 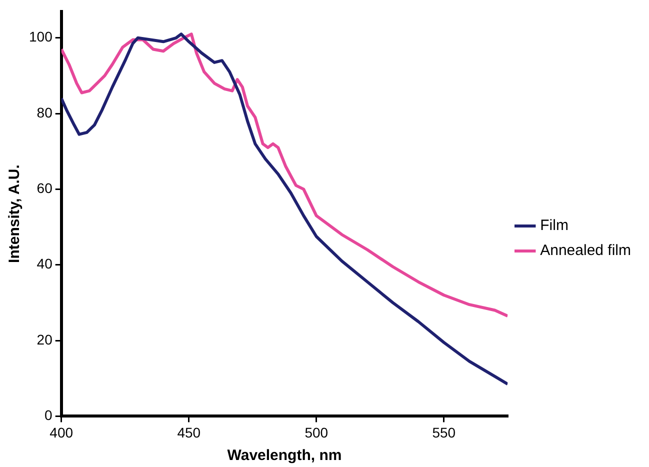 What do you see at coordinates (44, 112) in the screenshot?
I see `y-tick-label: 80` at bounding box center [44, 112].